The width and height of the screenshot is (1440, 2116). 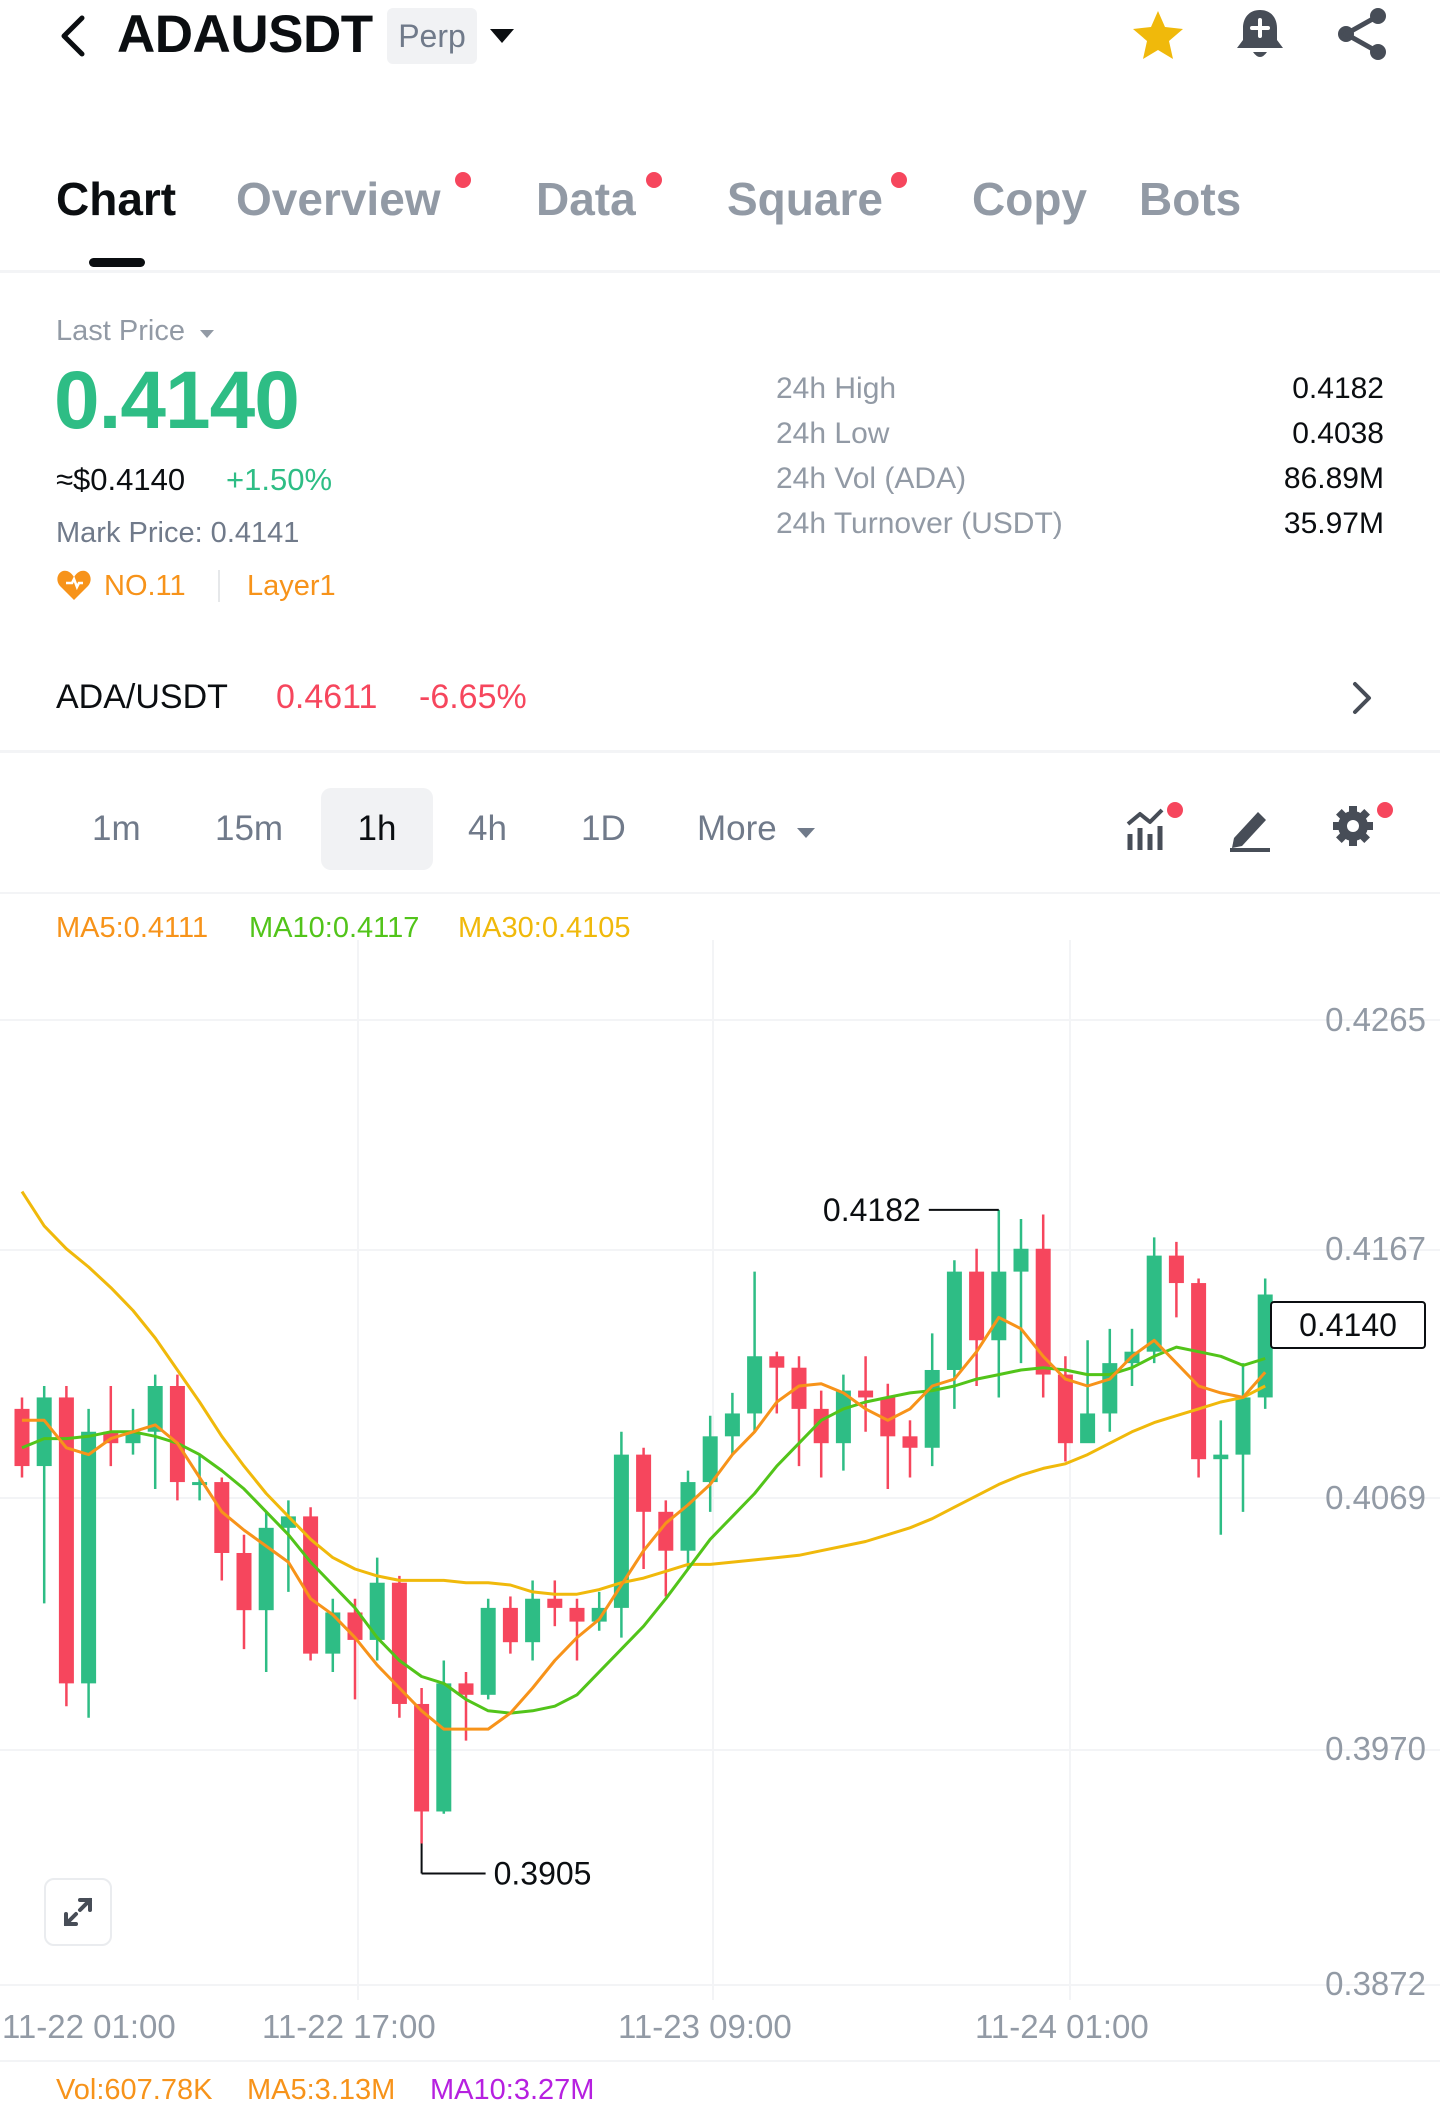 What do you see at coordinates (145, 586) in the screenshot?
I see `rank-badge: NO.11` at bounding box center [145, 586].